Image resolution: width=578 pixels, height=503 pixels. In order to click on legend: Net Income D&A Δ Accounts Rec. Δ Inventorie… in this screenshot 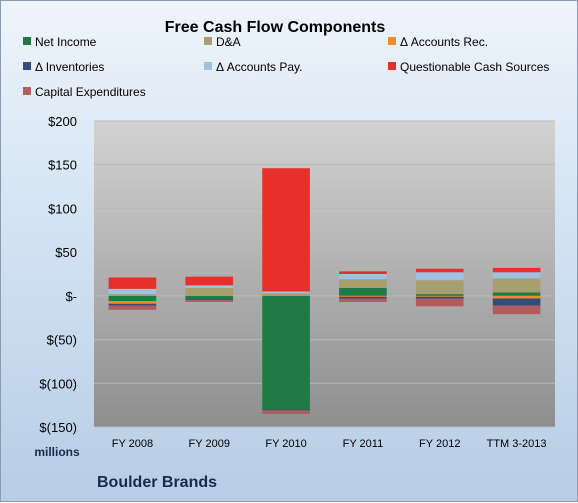, I will do `click(286, 67)`.